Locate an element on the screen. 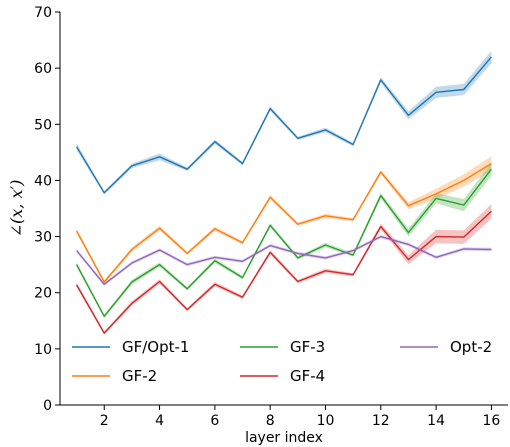 This screenshot has height=447, width=510. y-tick-label: 30 is located at coordinates (43, 238).